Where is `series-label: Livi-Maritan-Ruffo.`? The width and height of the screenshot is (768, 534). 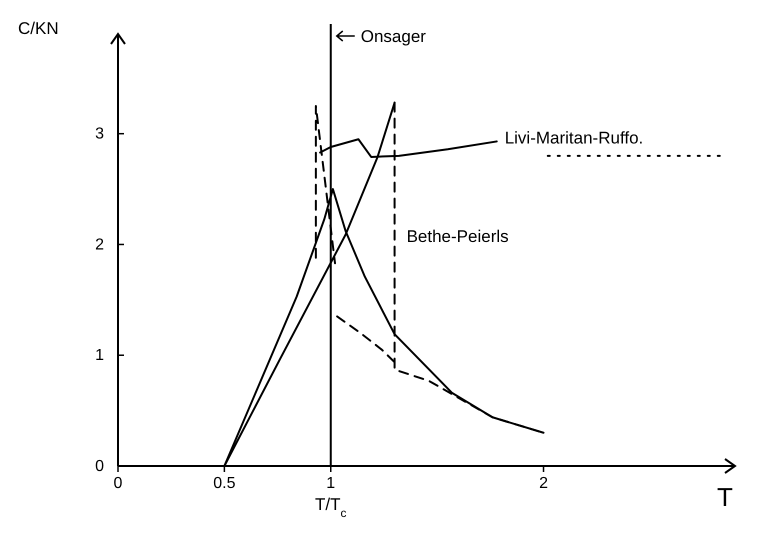
series-label: Livi-Maritan-Ruffo. is located at coordinates (574, 138).